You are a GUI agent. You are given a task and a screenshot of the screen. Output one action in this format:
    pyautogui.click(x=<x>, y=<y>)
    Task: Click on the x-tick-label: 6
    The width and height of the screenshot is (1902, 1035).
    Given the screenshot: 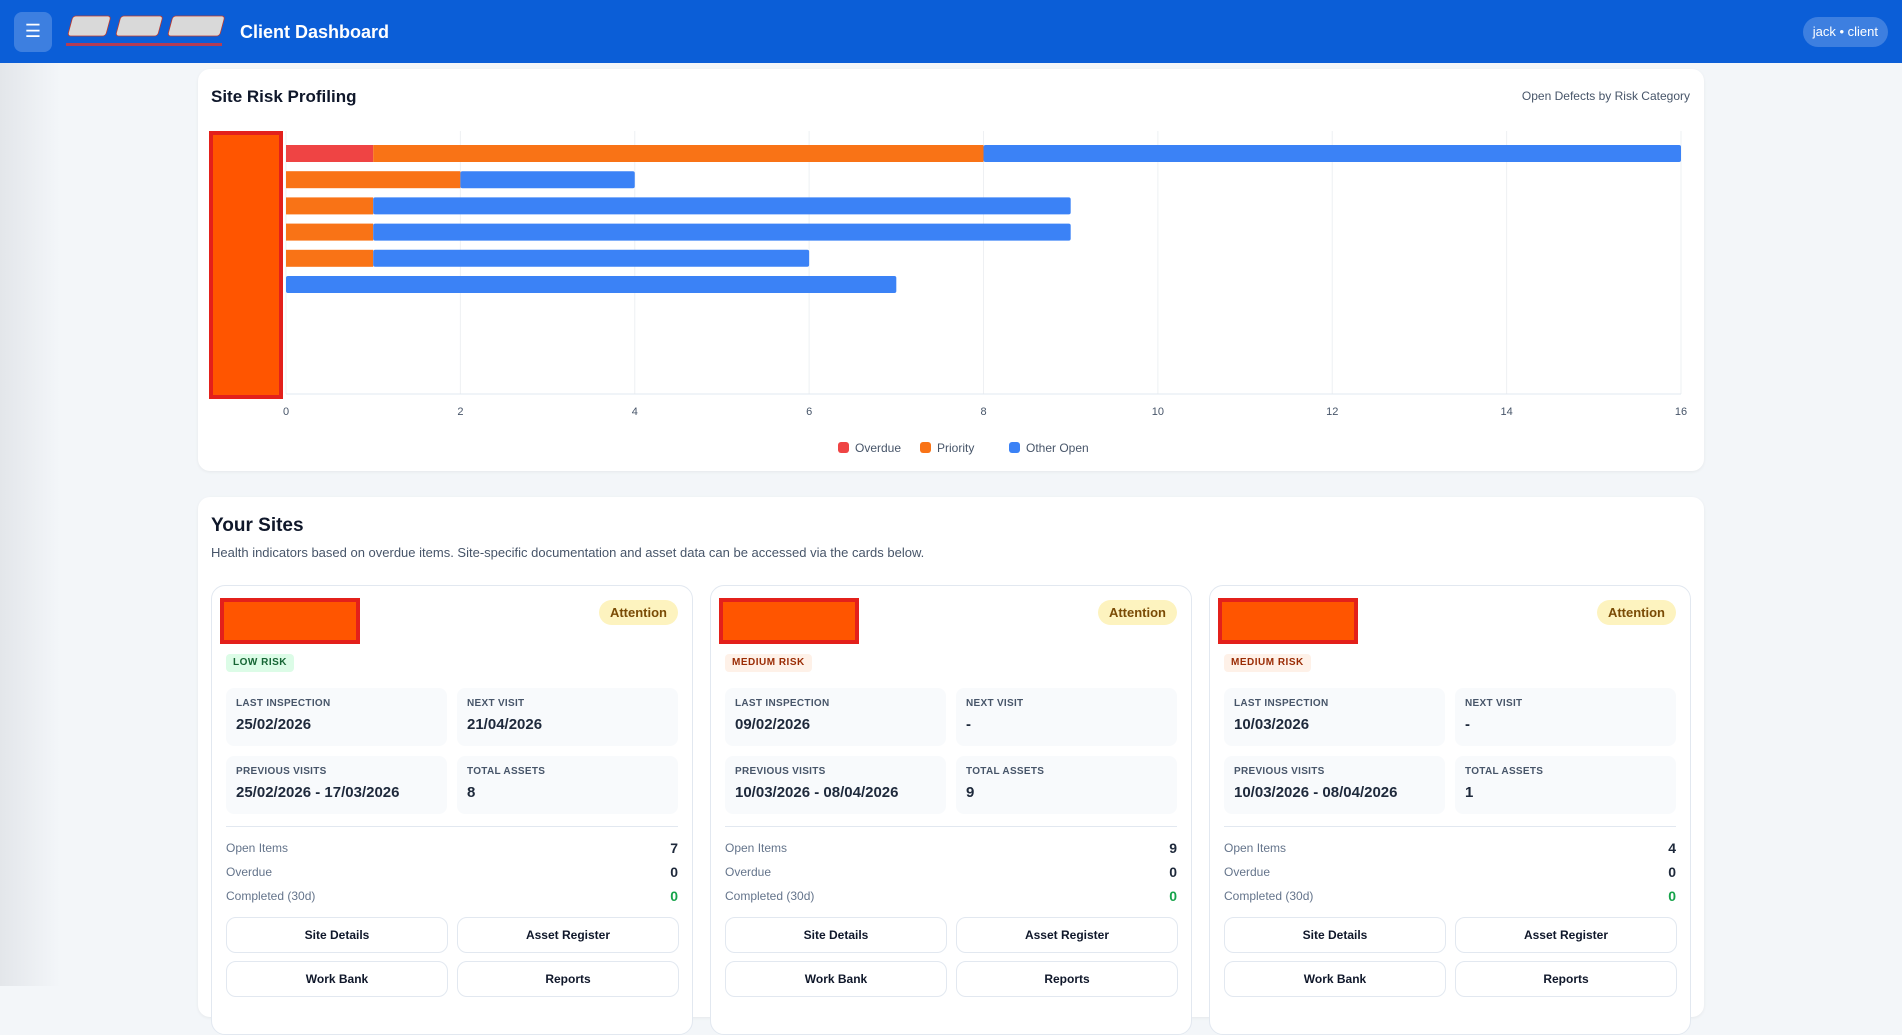 What is the action you would take?
    pyautogui.click(x=809, y=412)
    